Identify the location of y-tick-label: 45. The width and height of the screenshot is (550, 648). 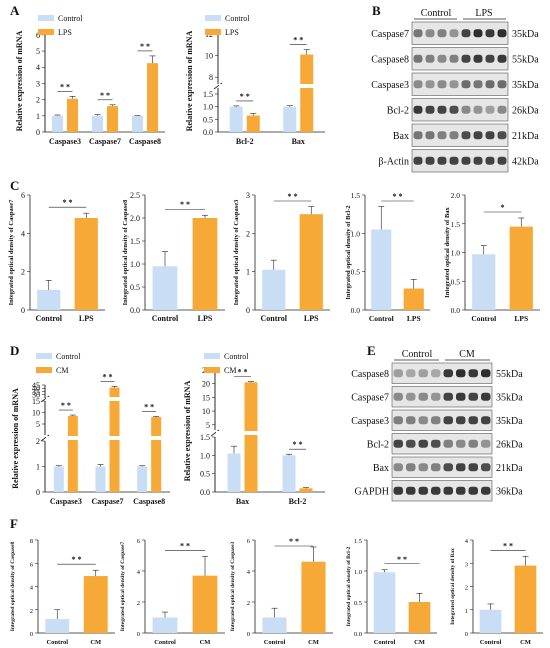
(36, 385).